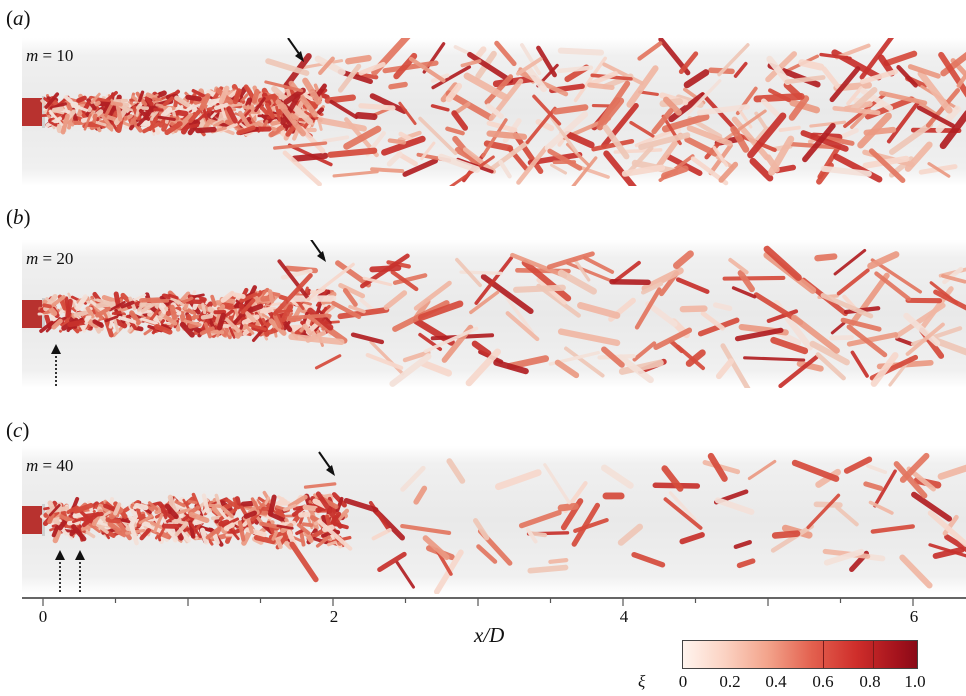  What do you see at coordinates (334, 616) in the screenshot?
I see `x-tick-2: 2` at bounding box center [334, 616].